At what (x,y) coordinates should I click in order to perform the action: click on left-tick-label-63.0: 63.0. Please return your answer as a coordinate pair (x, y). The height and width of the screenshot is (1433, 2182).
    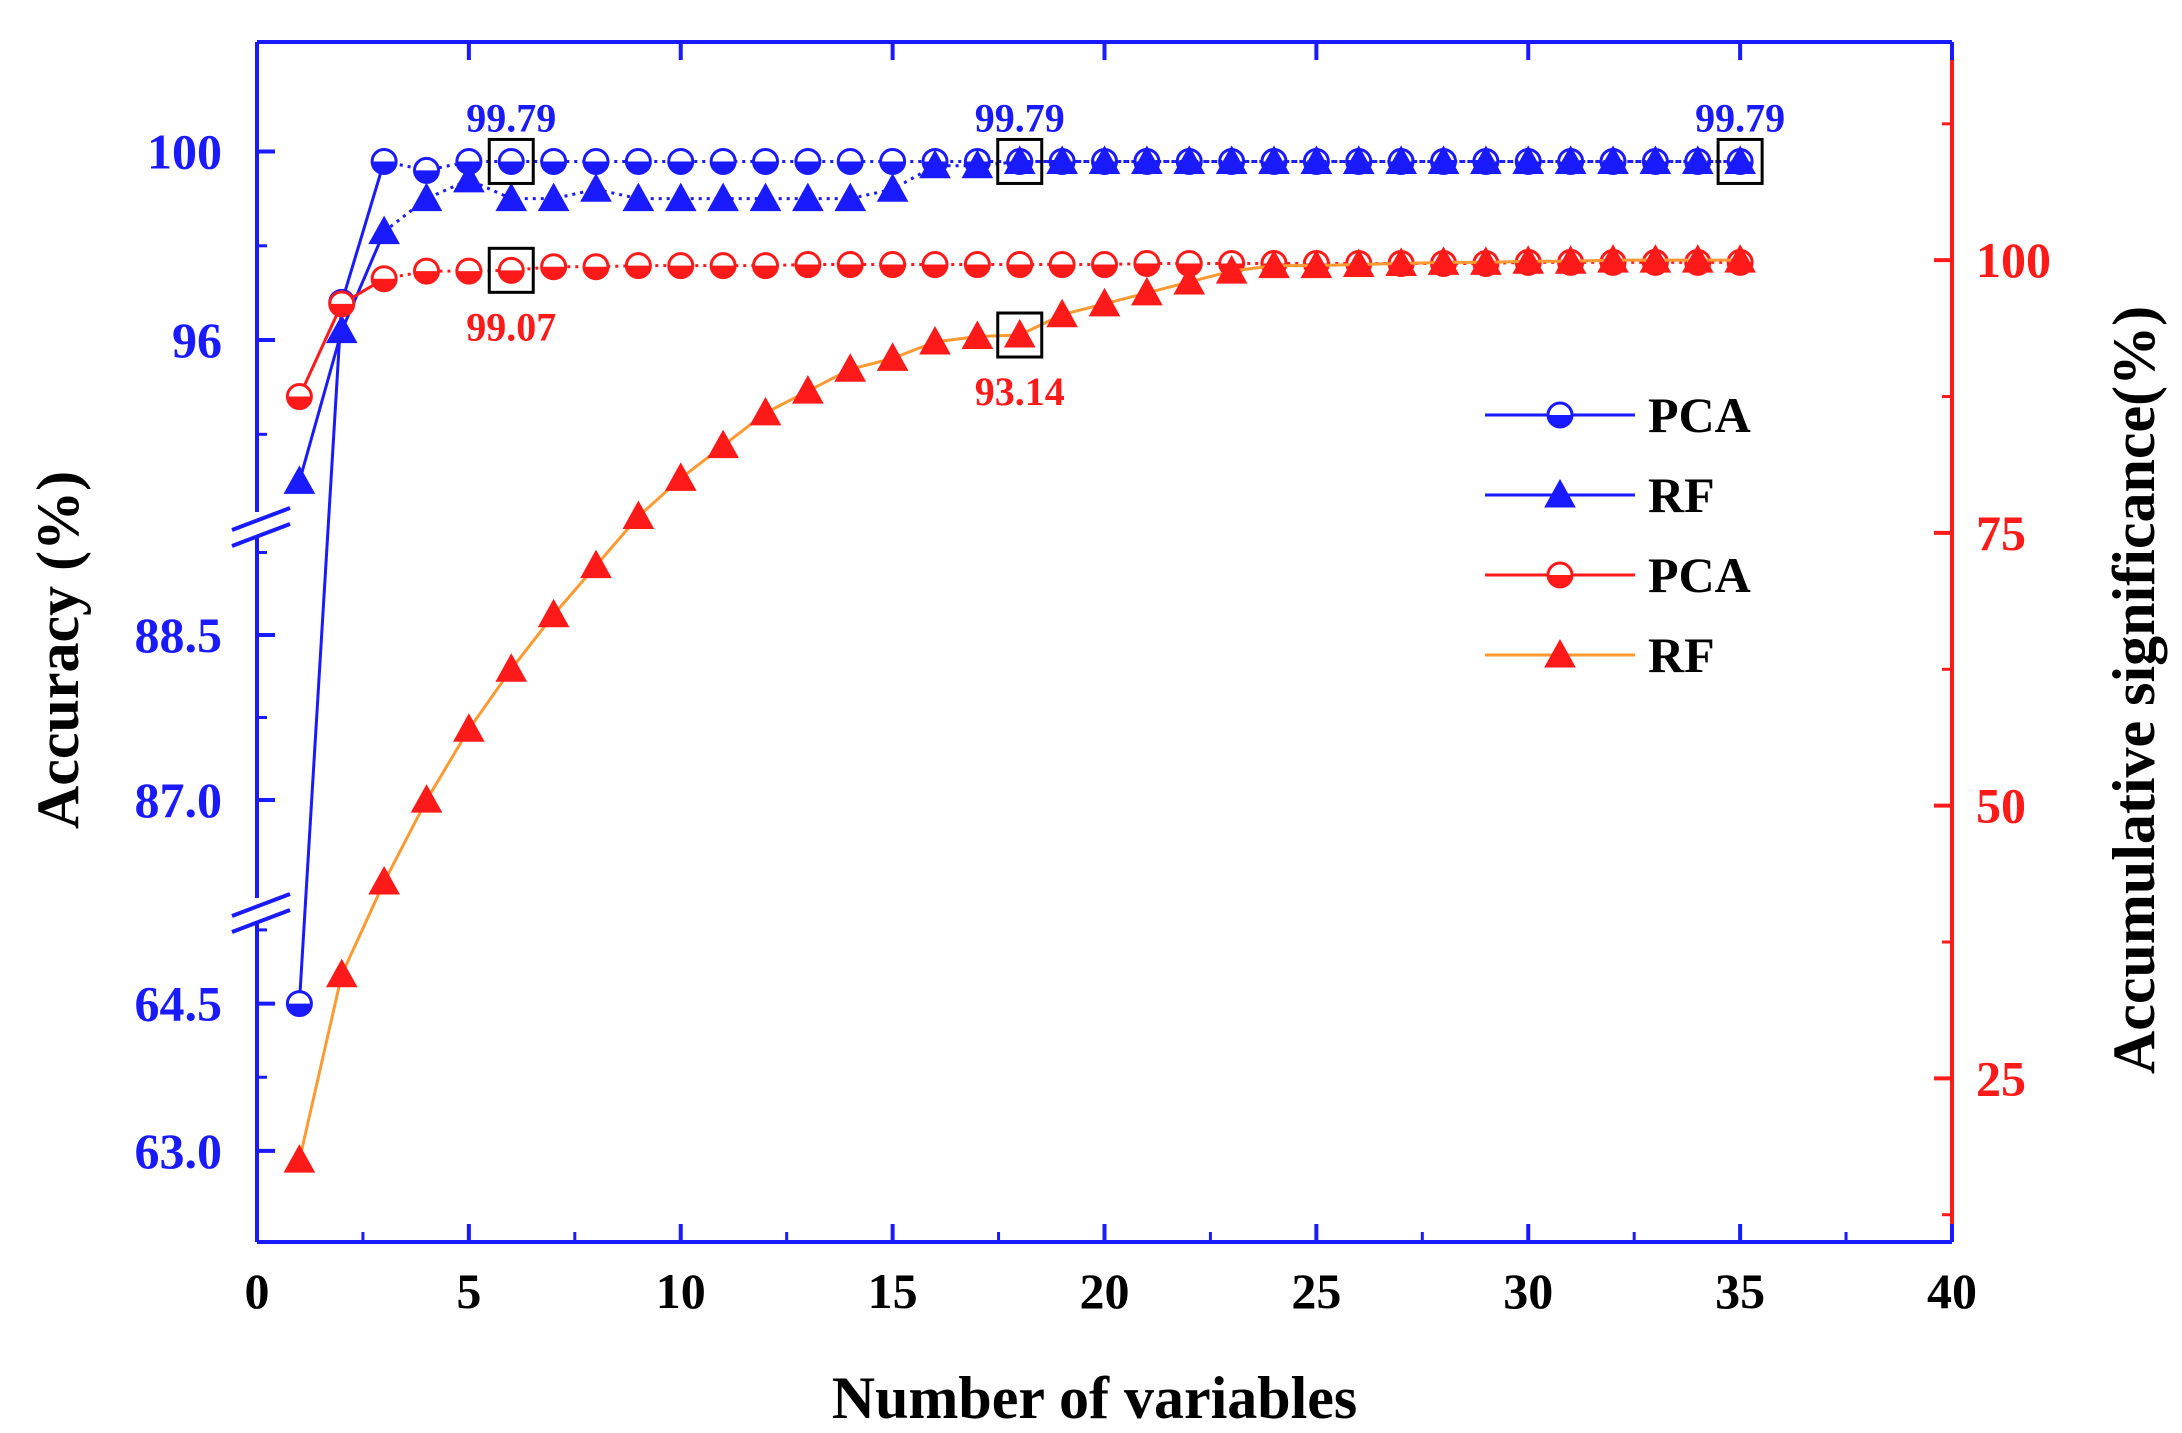
    Looking at the image, I should click on (179, 1151).